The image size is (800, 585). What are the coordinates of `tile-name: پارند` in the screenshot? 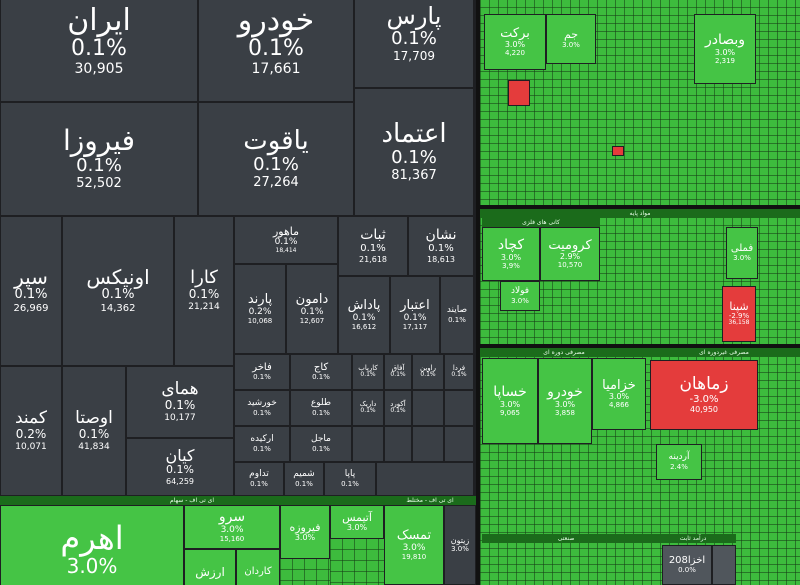 It's located at (260, 299).